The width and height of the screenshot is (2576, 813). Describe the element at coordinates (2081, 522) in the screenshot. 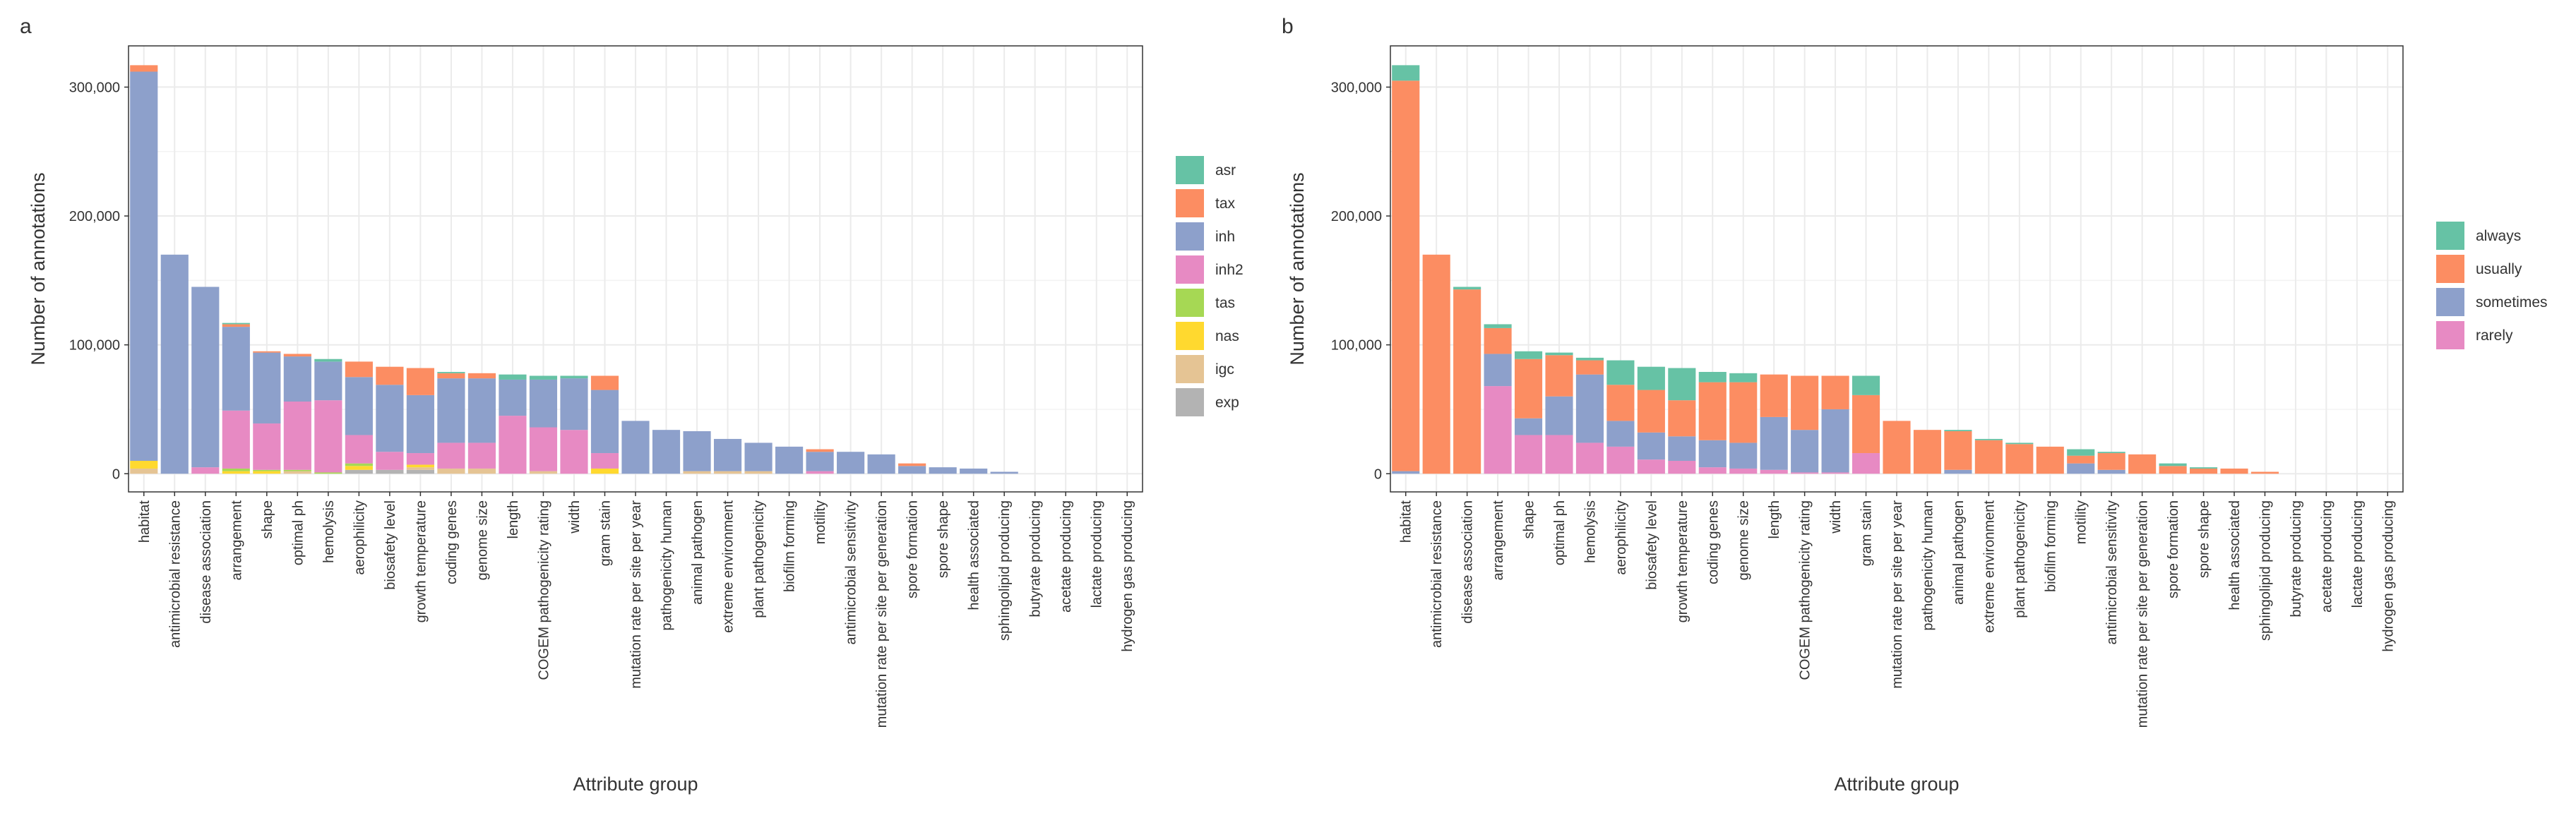

I see `x-tick-label: motility` at that location.